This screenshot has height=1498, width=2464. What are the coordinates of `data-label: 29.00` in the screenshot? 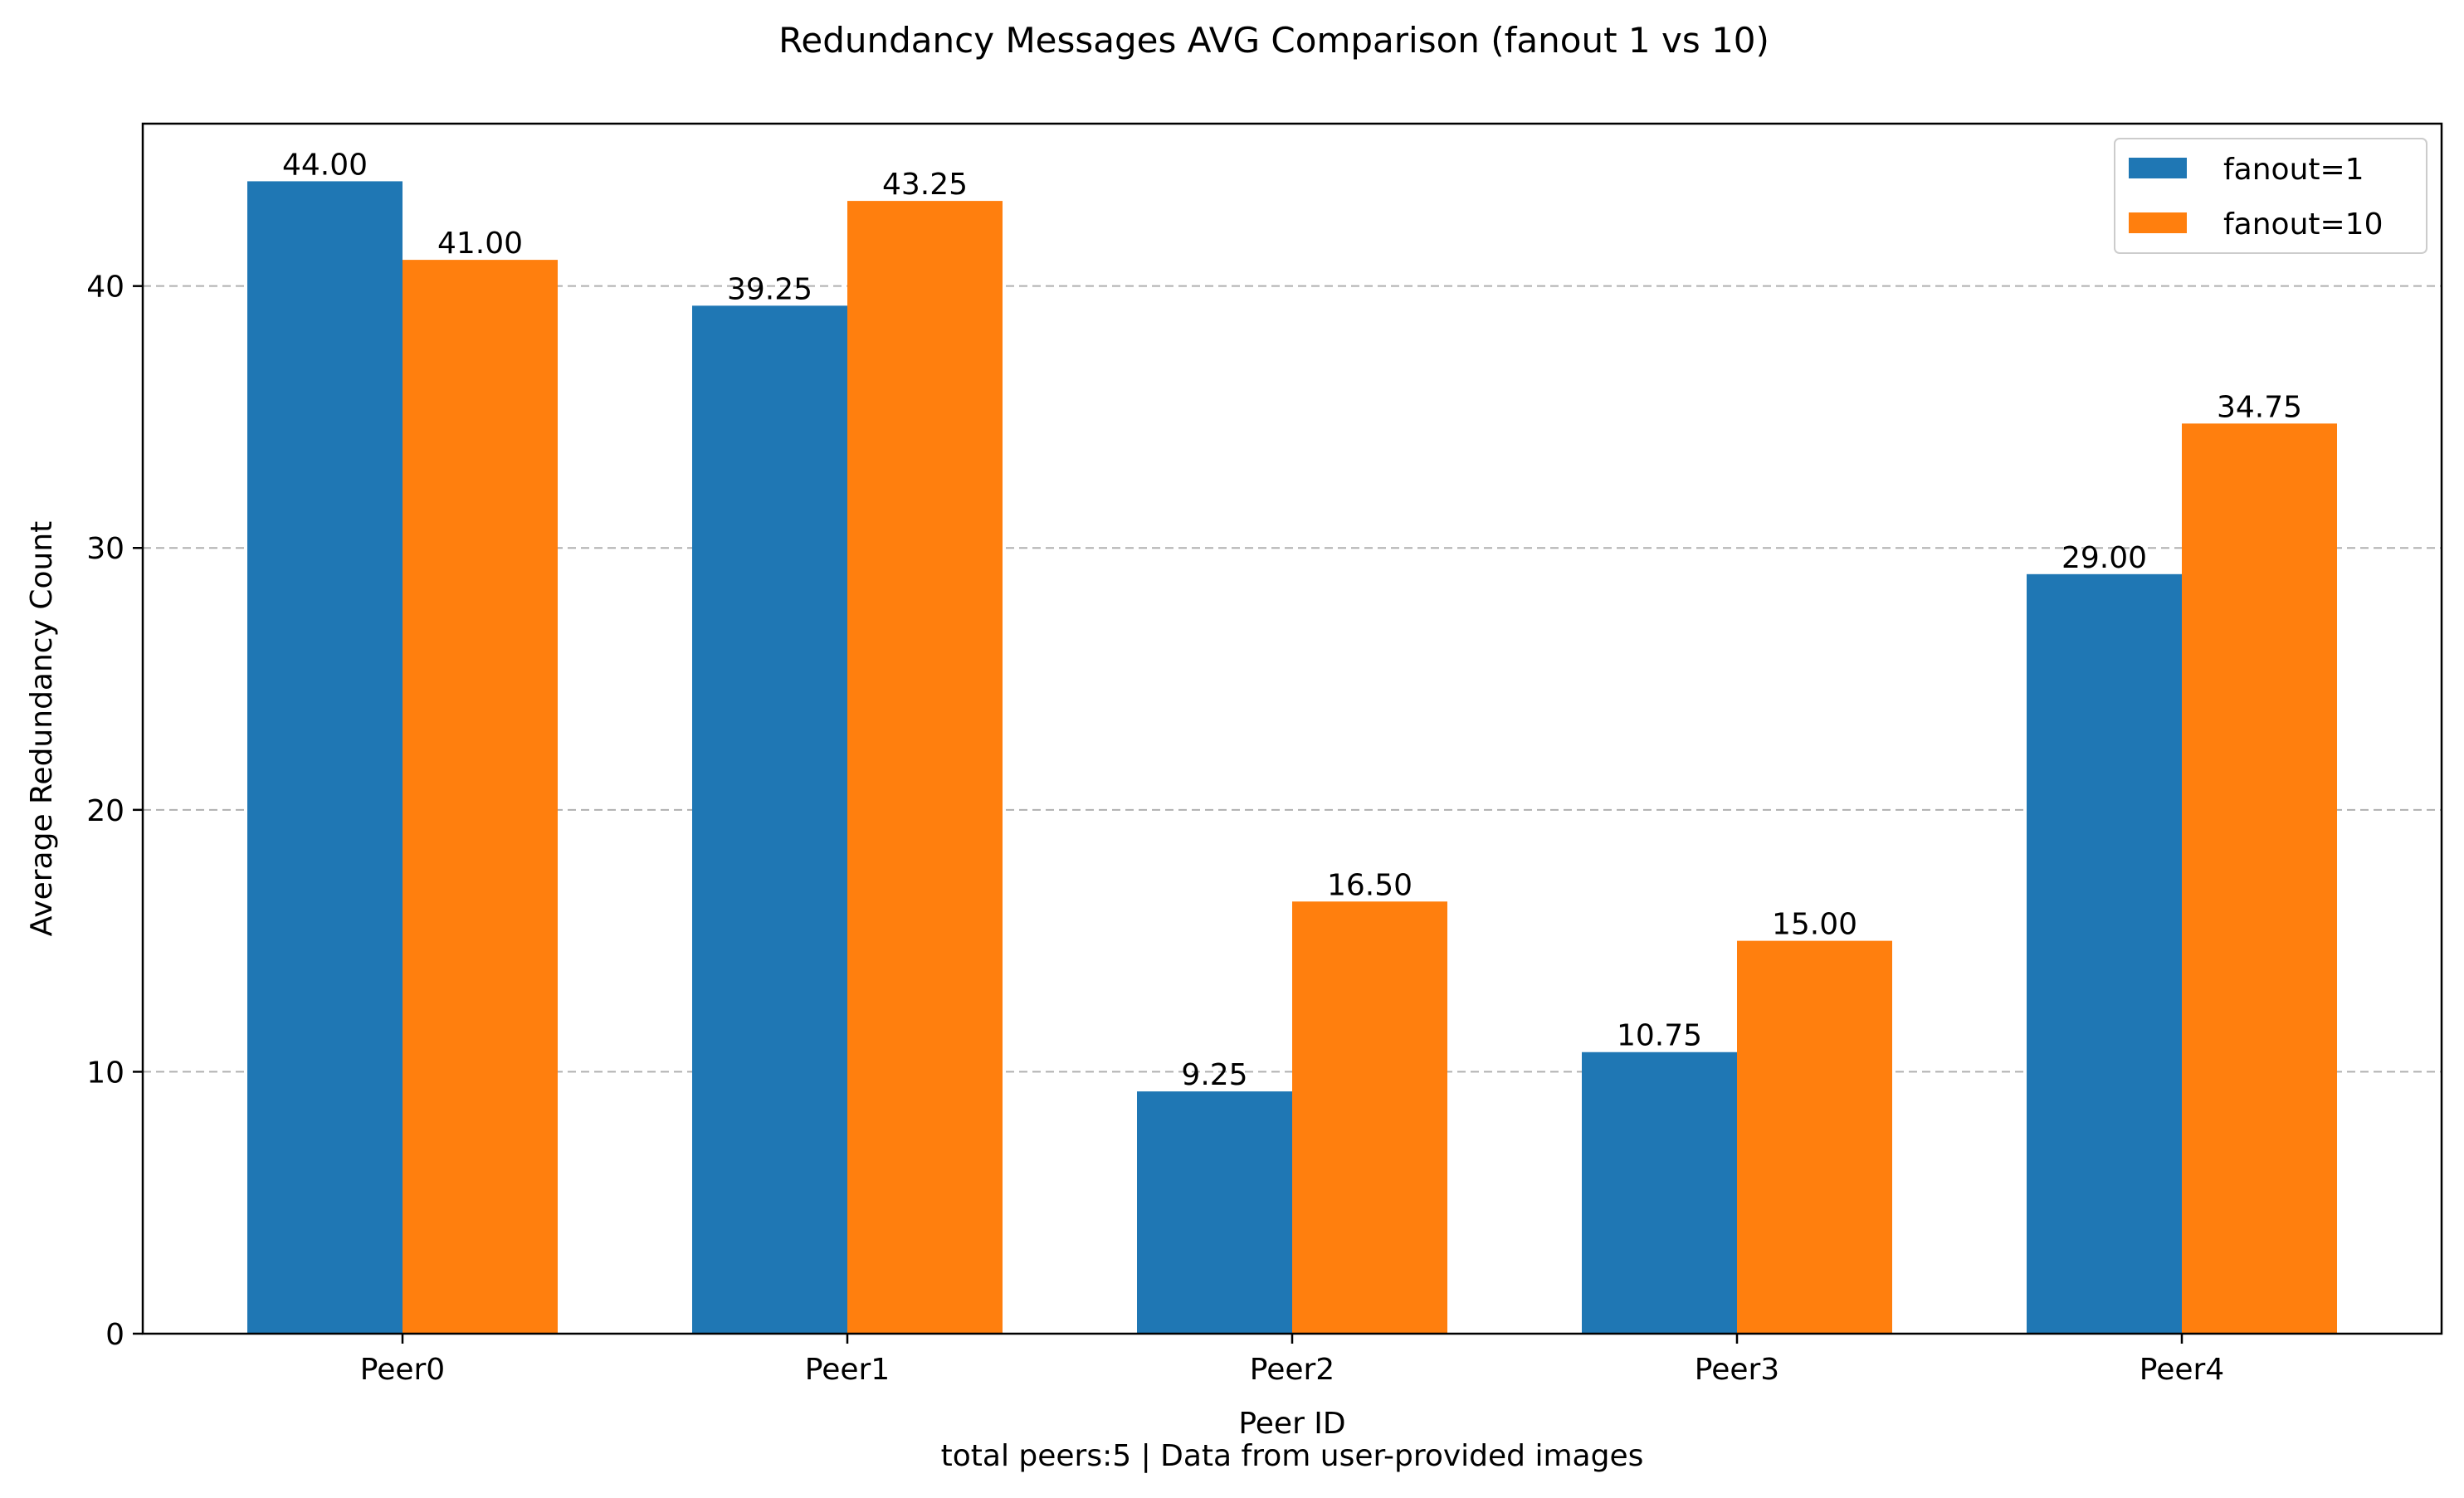 It's located at (2104, 558).